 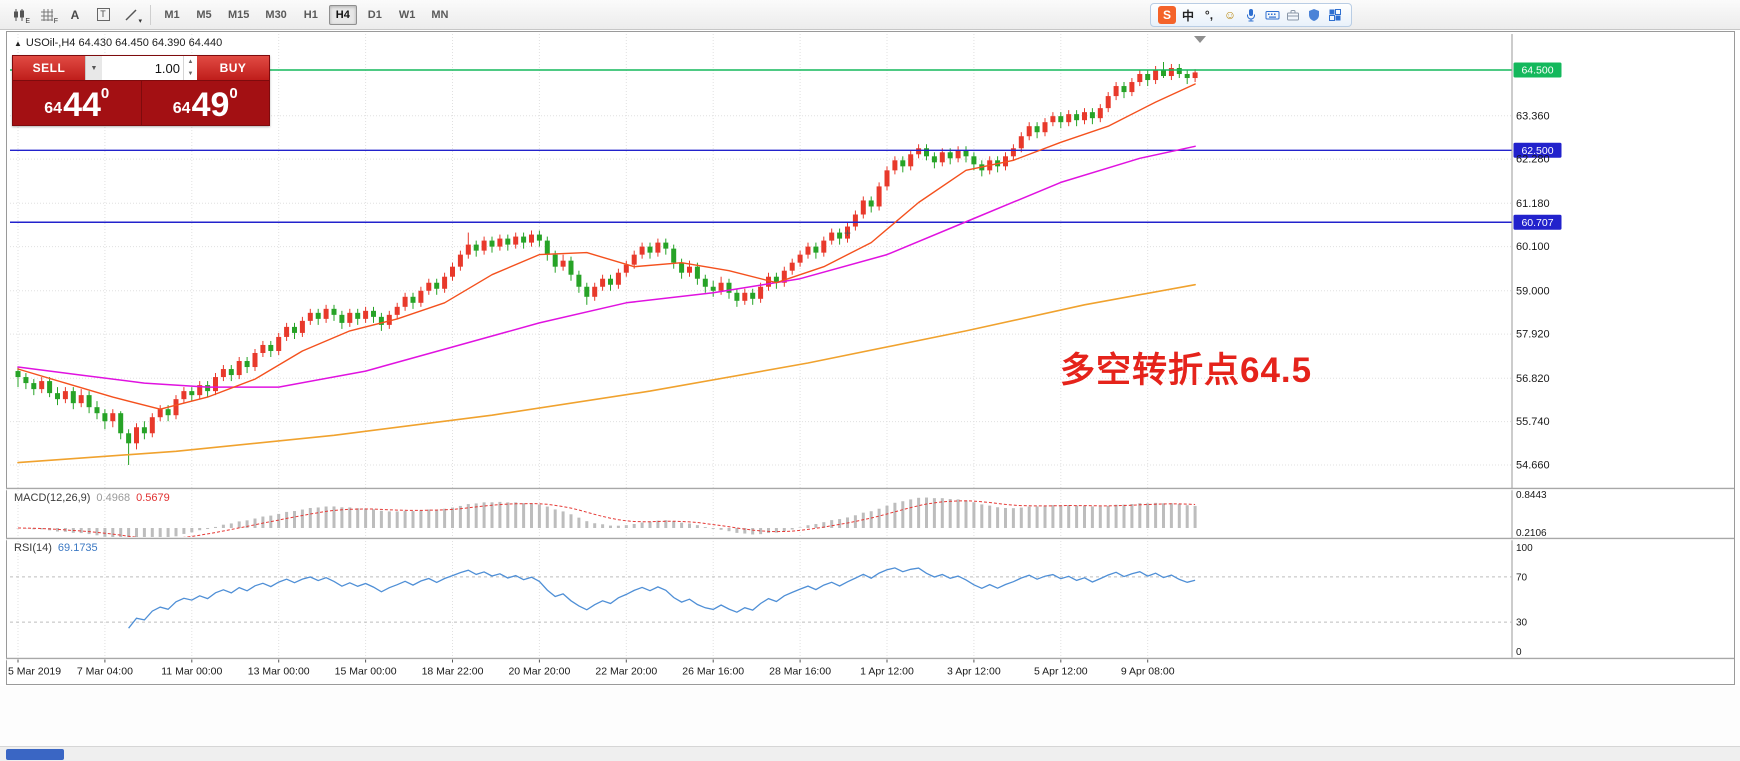 I want to click on price-axis-label: 57.920, so click(x=1533, y=335).